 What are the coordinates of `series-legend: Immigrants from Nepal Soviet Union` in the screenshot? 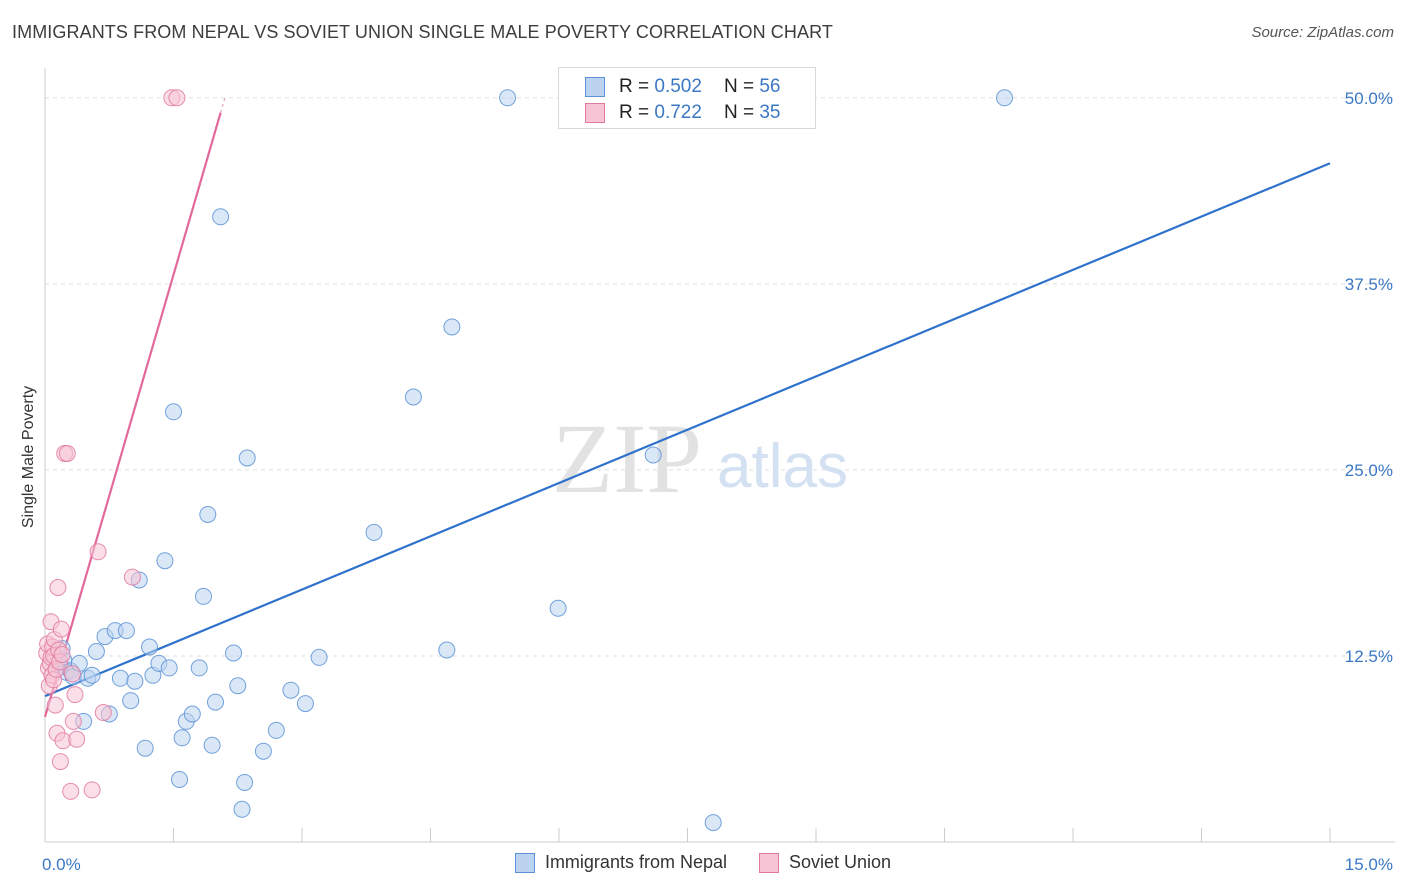 It's located at (703, 862).